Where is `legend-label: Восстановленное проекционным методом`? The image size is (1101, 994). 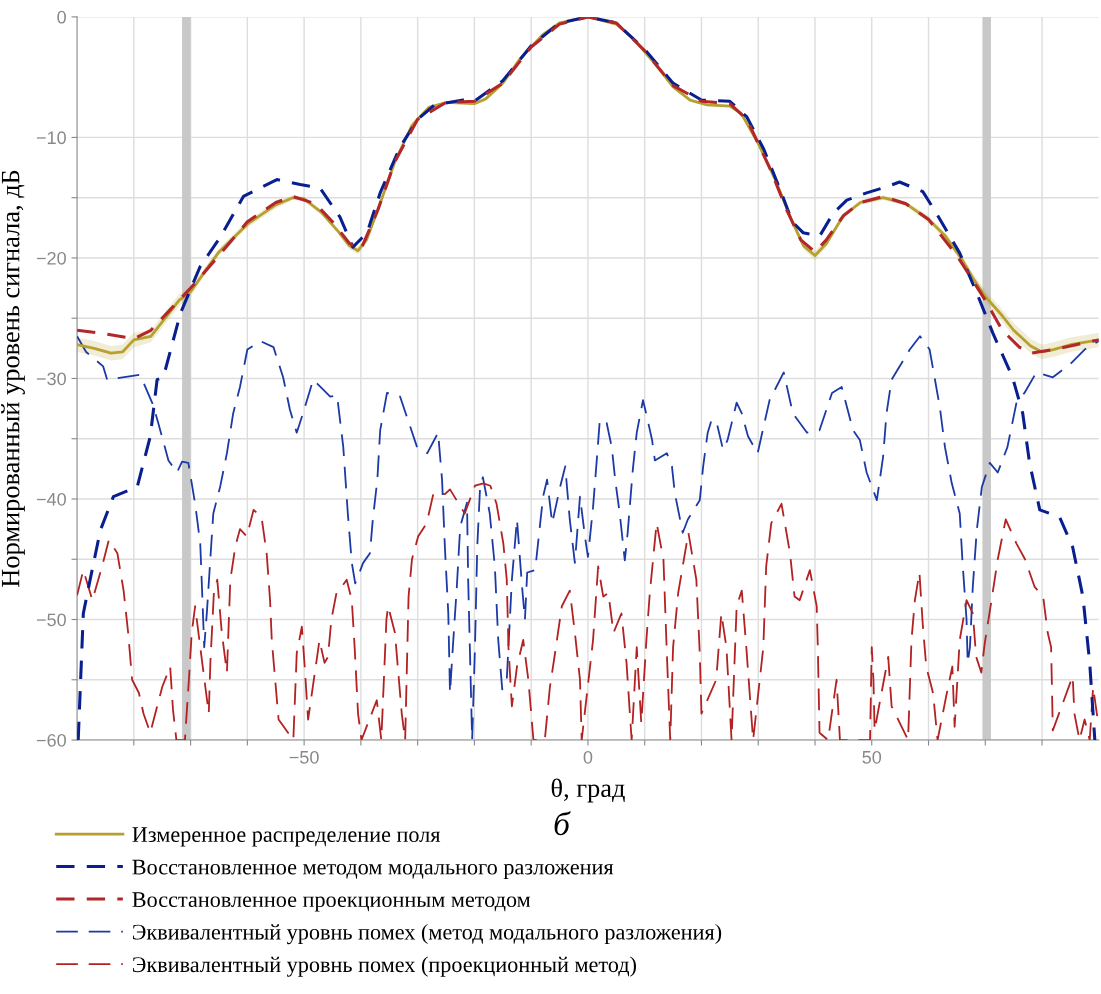
legend-label: Восстановленное проекционным методом is located at coordinates (331, 902).